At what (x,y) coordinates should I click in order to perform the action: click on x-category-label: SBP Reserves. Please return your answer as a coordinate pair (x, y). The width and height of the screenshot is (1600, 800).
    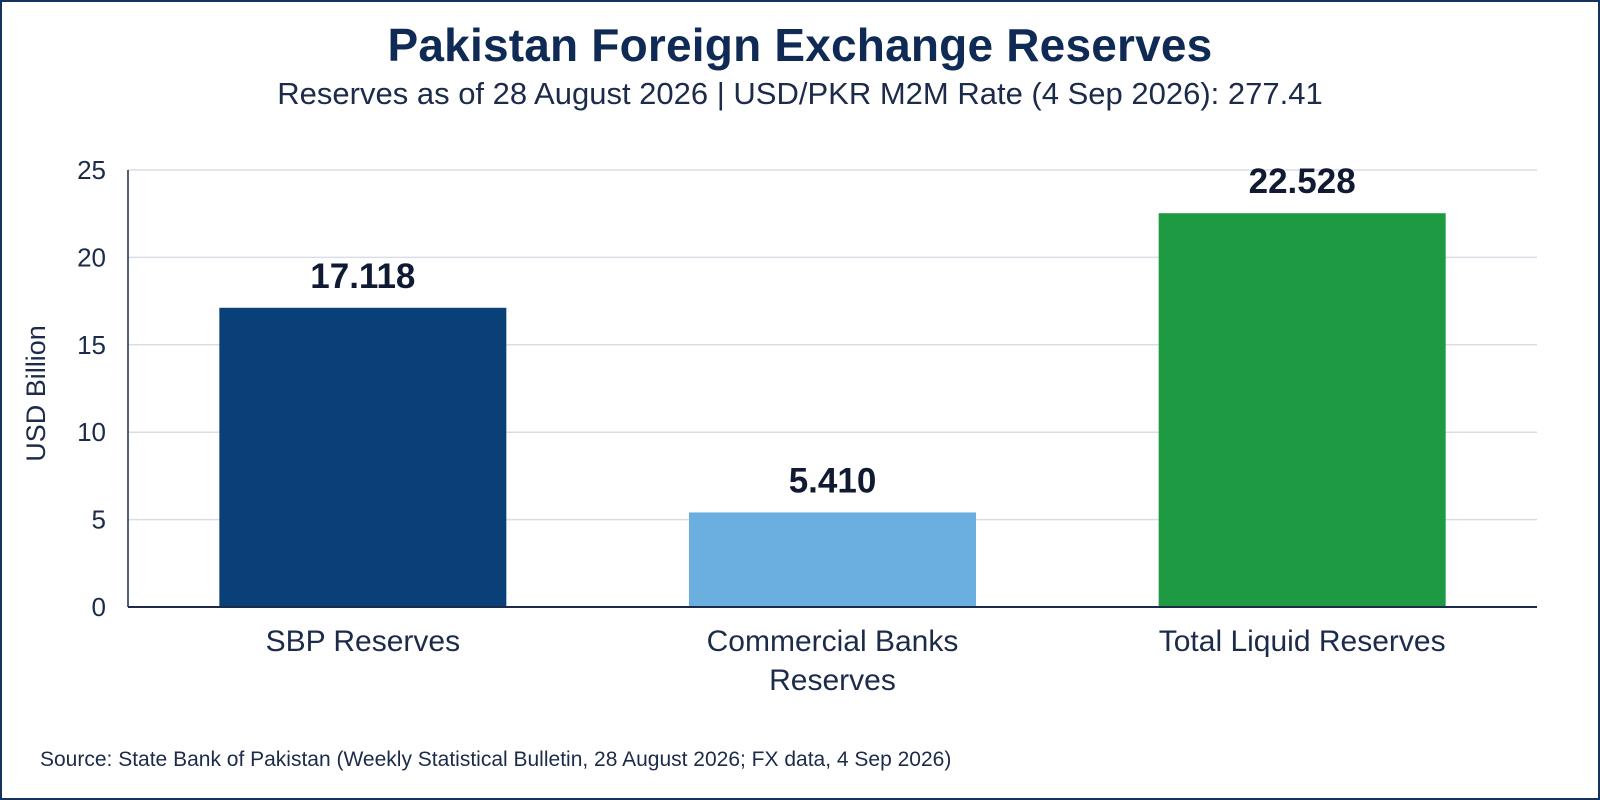
    Looking at the image, I should click on (363, 641).